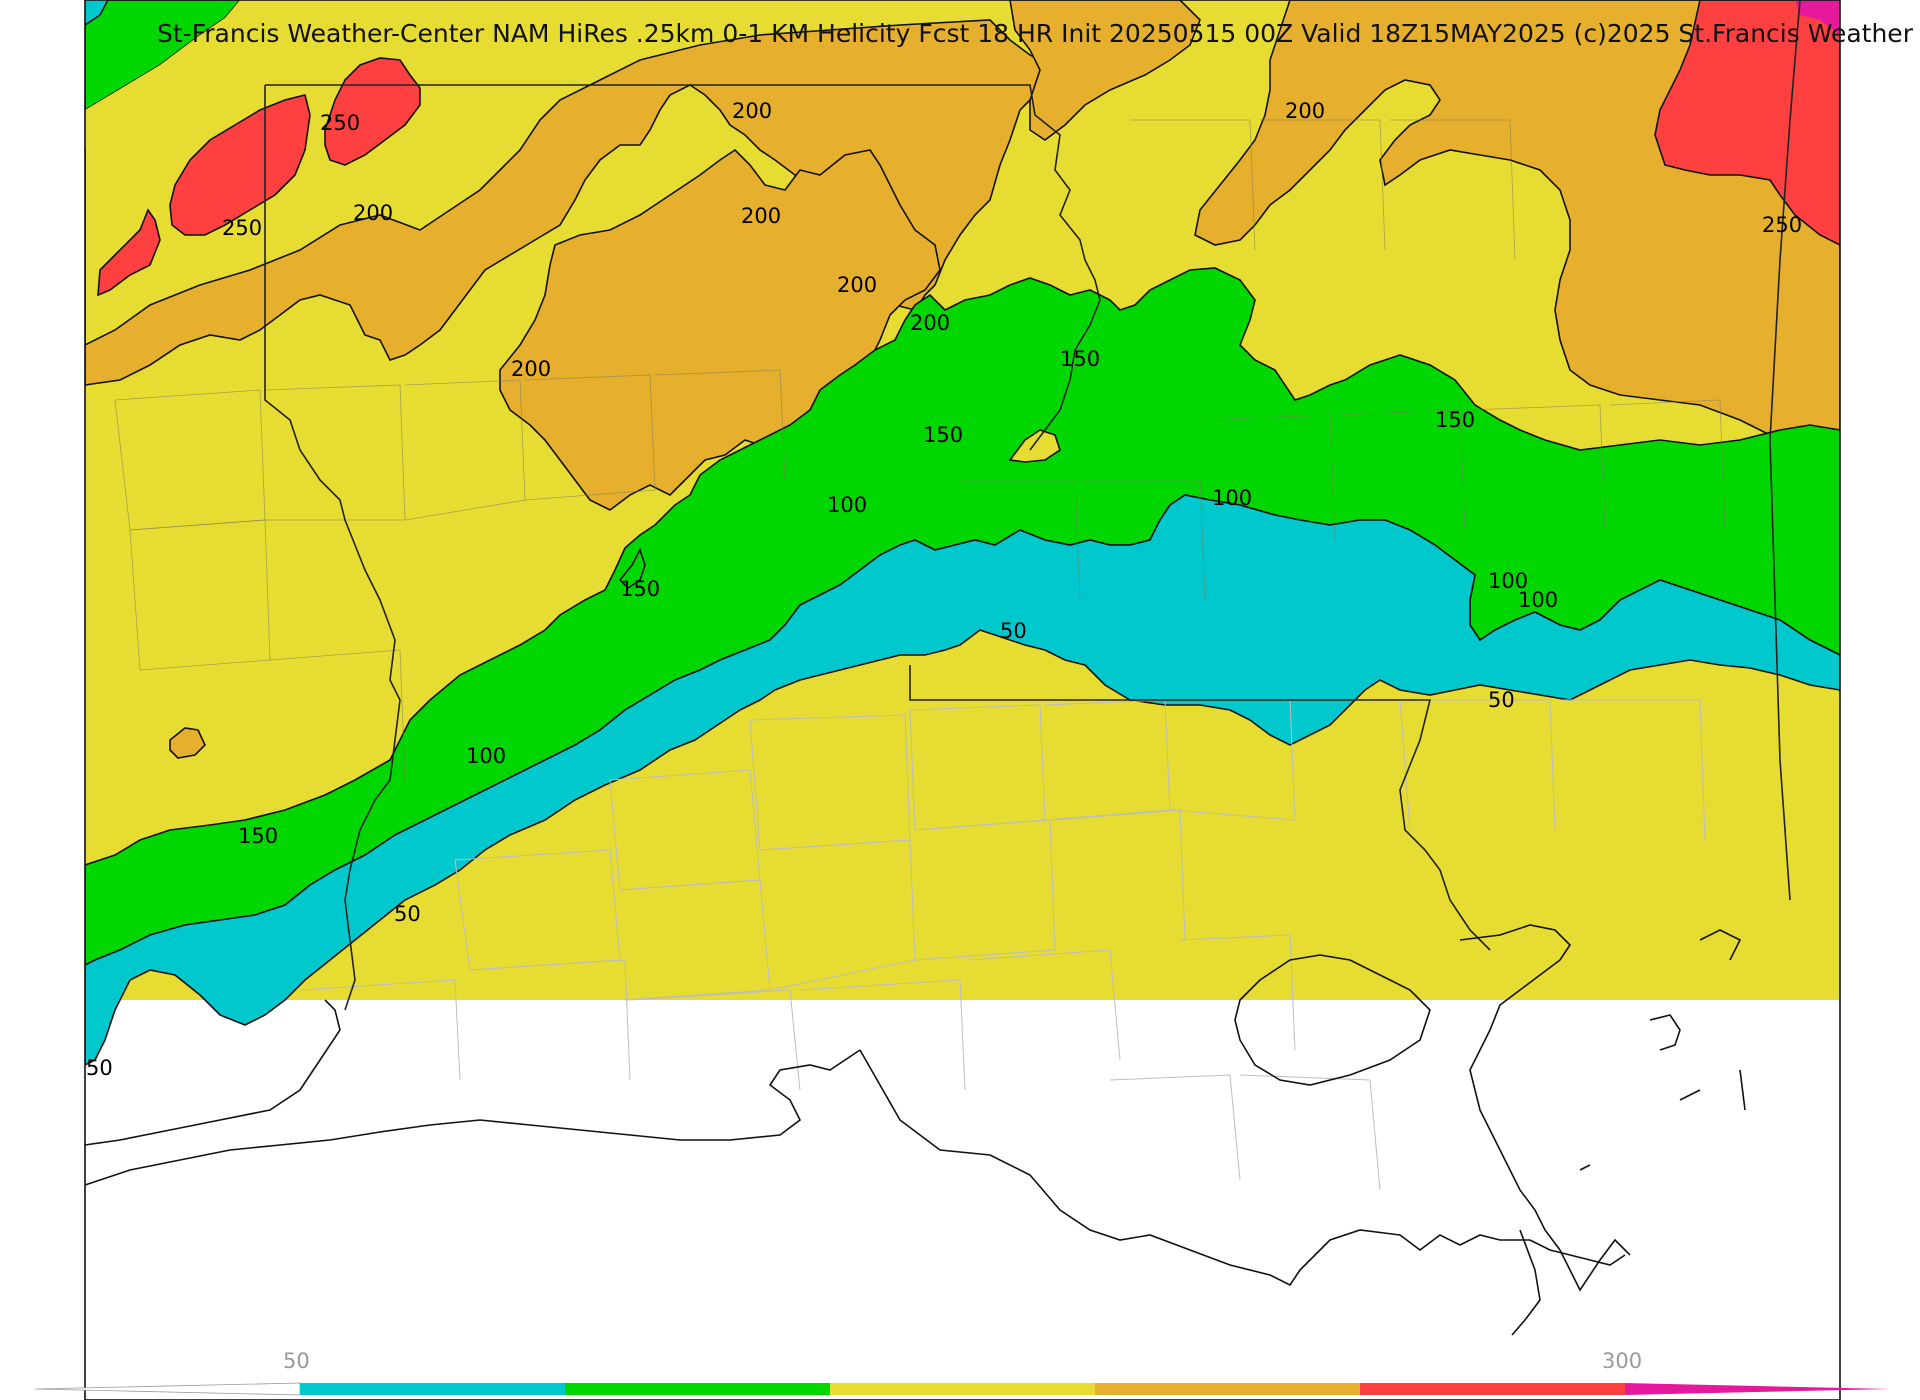  Describe the element at coordinates (1034, 446) in the screenshot. I see `patch-150-200-small-south` at that location.